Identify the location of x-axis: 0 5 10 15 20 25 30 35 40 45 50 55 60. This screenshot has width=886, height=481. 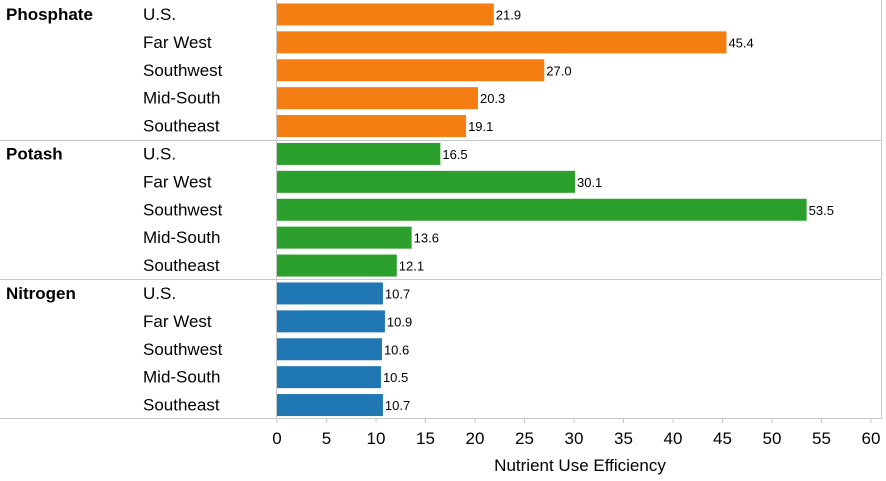
(576, 433).